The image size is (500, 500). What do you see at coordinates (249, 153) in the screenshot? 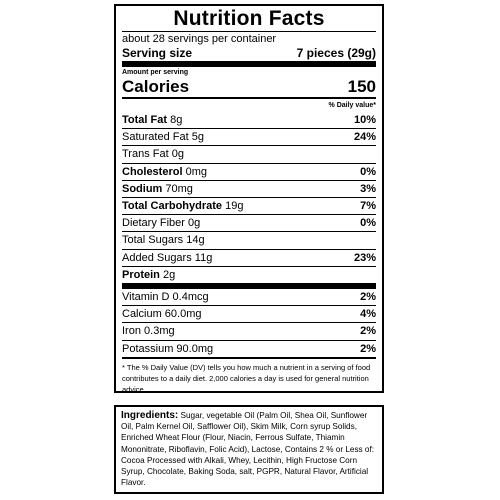
I see `nutrient-row-trans-fat: Trans Fat 0g` at bounding box center [249, 153].